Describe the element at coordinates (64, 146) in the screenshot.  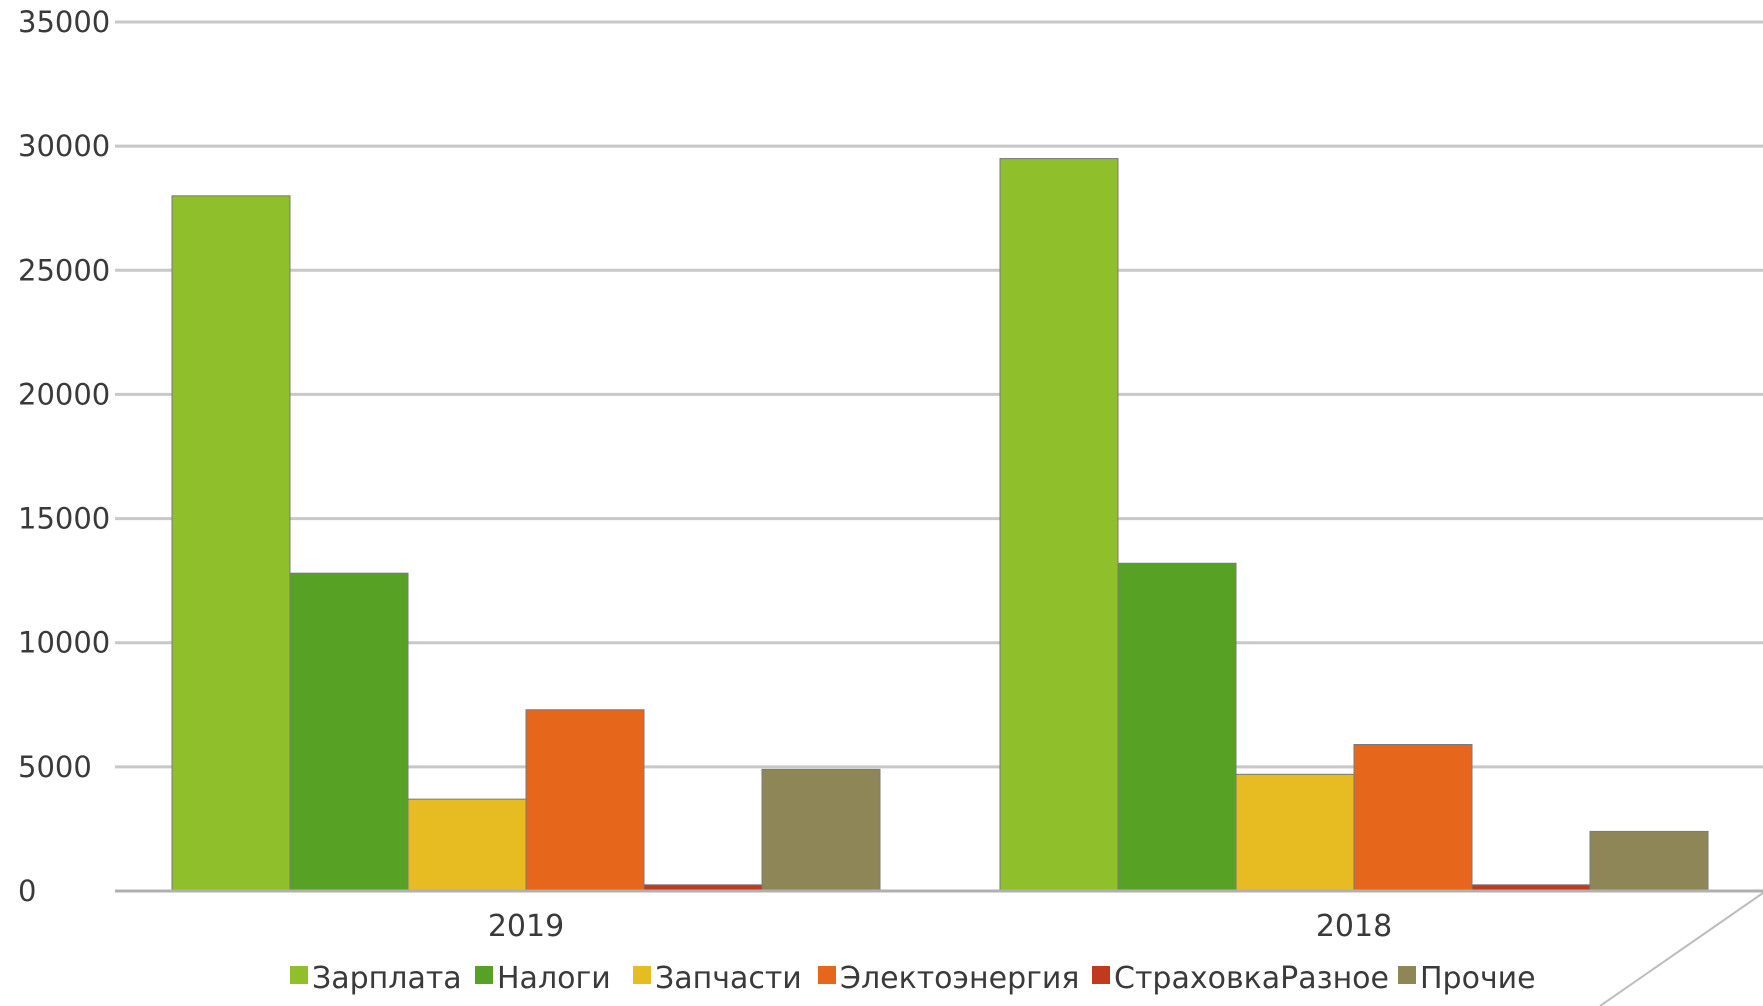
I see `y-tick-label: 30000` at that location.